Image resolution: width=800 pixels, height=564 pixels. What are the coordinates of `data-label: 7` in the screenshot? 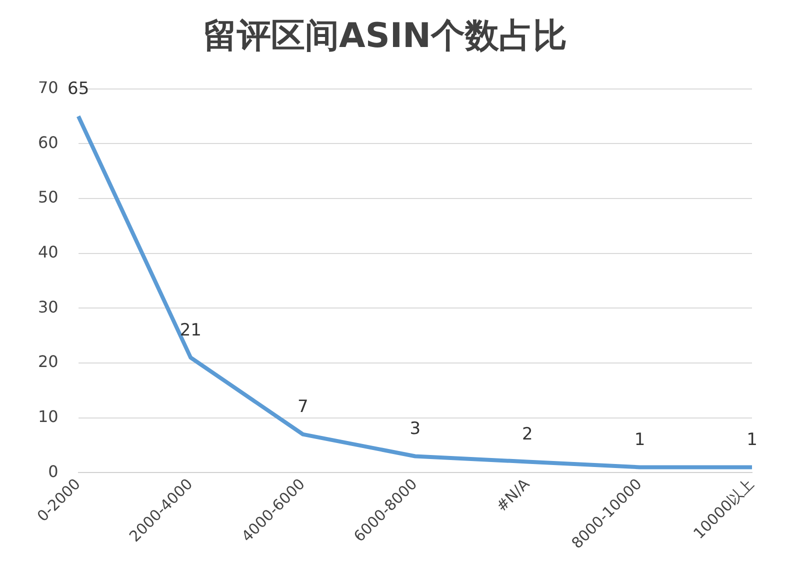 It's located at (302, 407).